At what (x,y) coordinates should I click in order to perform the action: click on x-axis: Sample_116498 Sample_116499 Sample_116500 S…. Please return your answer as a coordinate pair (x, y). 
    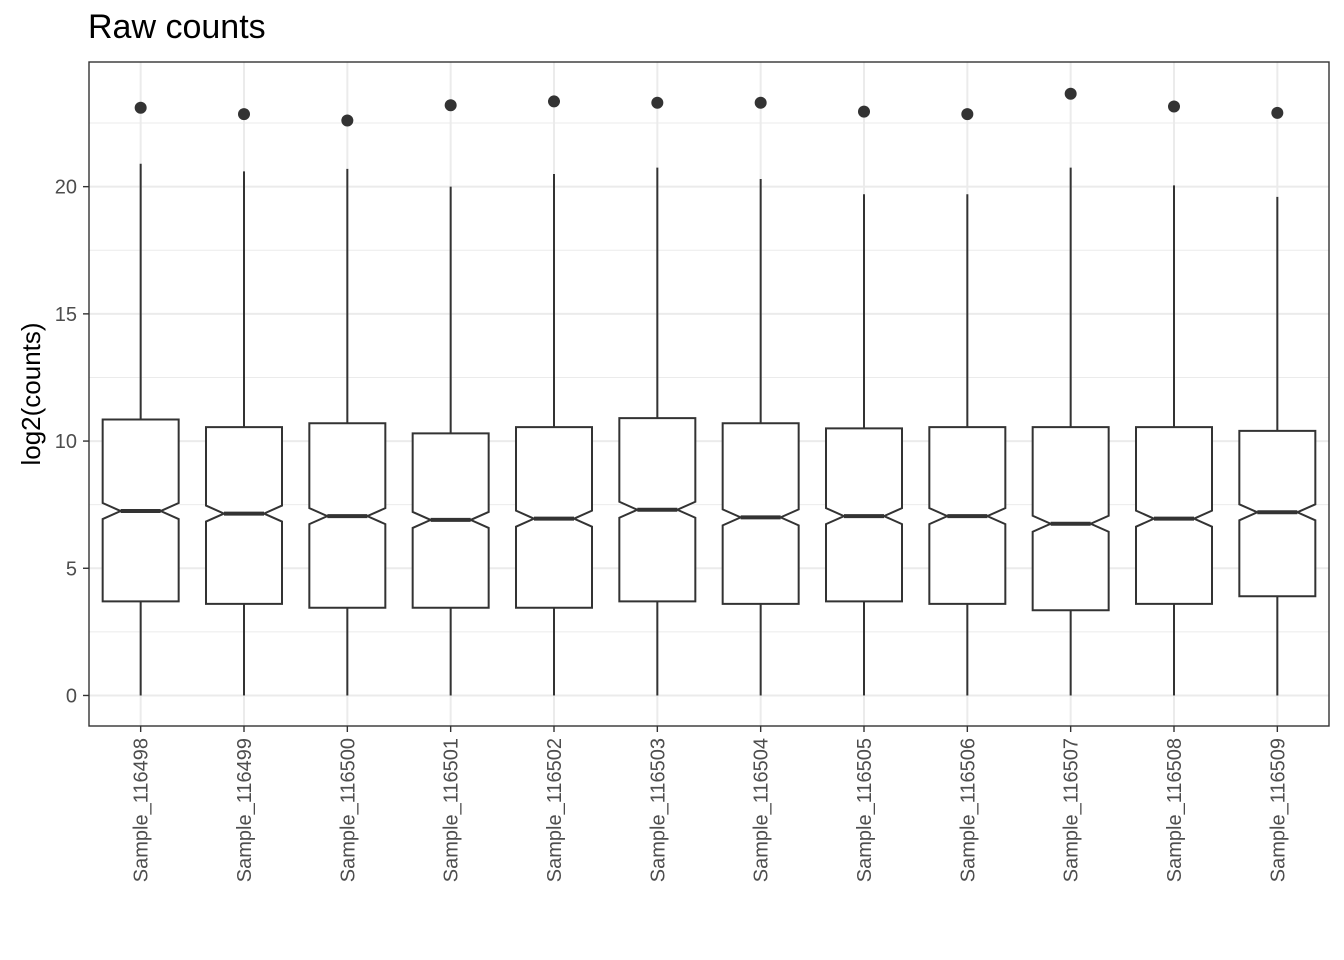
    Looking at the image, I should click on (710, 804).